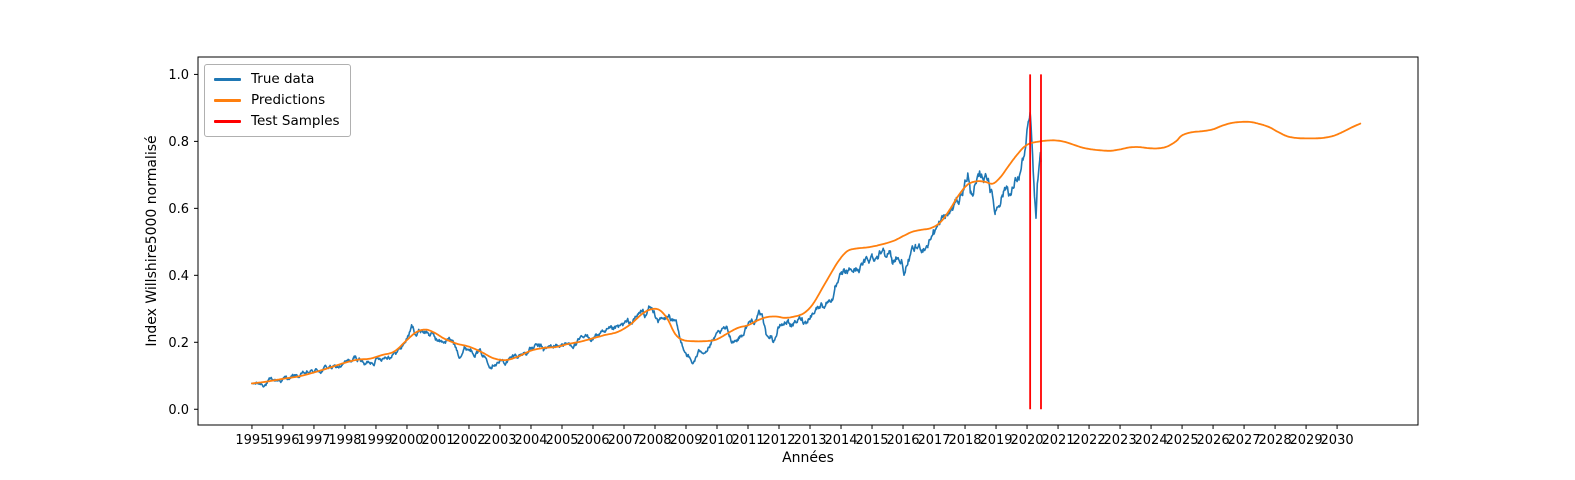 This screenshot has height=480, width=1575. What do you see at coordinates (1182, 440) in the screenshot?
I see `x-tick-label-2025: 2025` at bounding box center [1182, 440].